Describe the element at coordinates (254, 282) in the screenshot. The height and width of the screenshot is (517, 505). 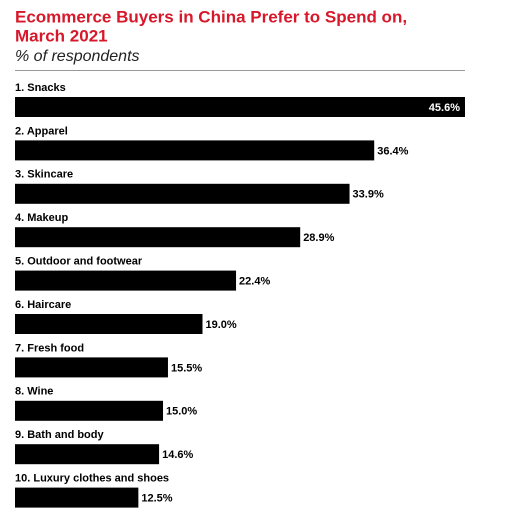
I see `value-label: 22.4%` at that location.